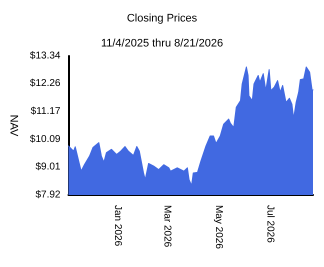 This screenshot has height=267, width=324. Describe the element at coordinates (270, 224) in the screenshot. I see `x-tick-label: Jul 2026` at that location.